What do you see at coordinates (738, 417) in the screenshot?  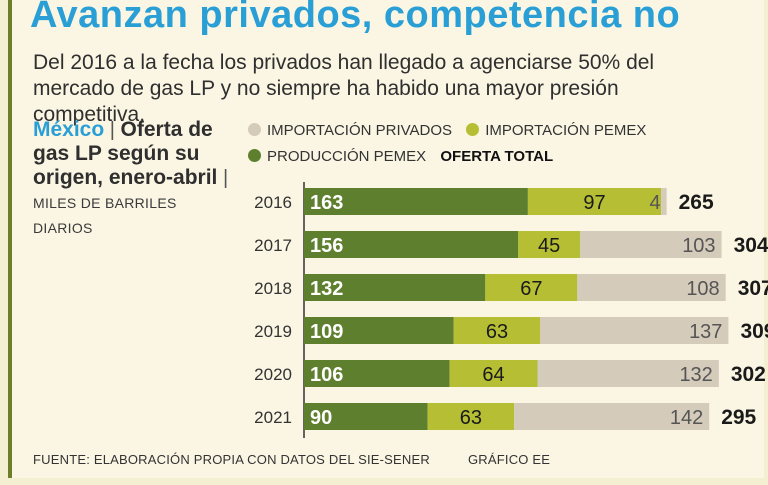 I see `total-label: 295` at bounding box center [738, 417].